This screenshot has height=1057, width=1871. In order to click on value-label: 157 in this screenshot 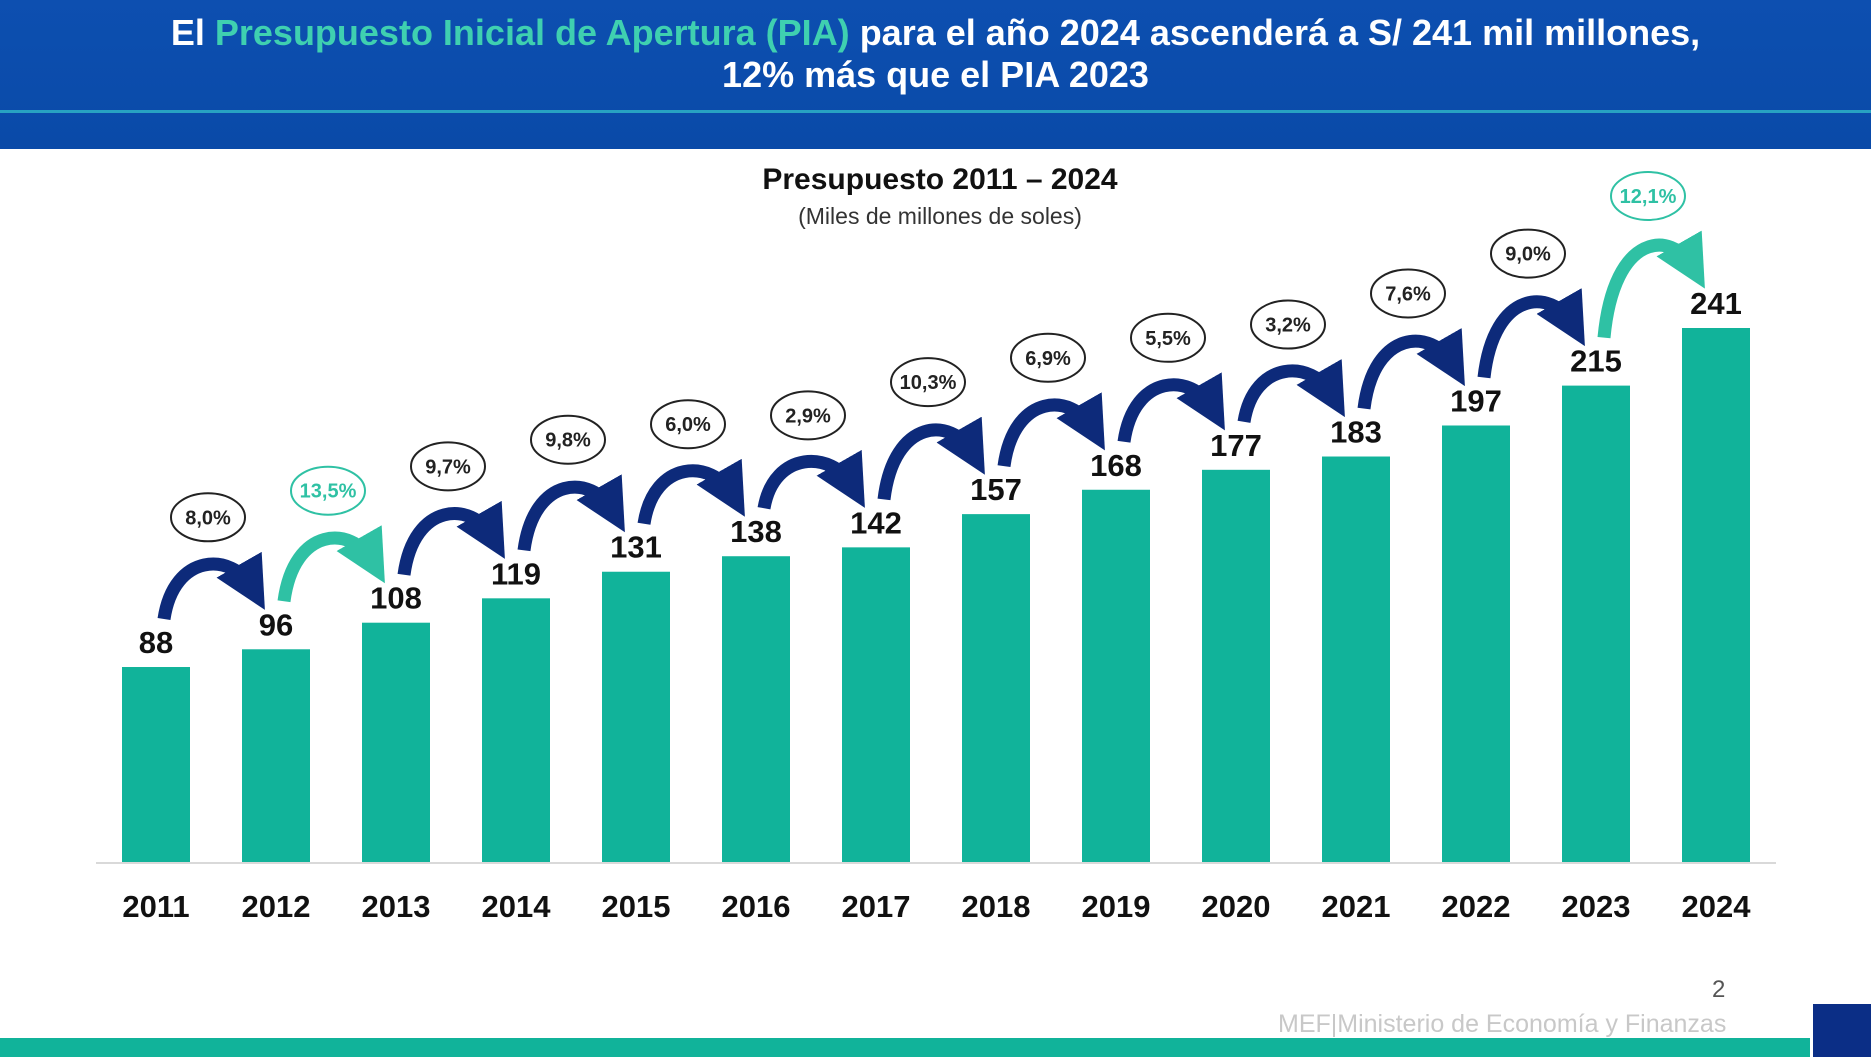, I will do `click(996, 489)`.